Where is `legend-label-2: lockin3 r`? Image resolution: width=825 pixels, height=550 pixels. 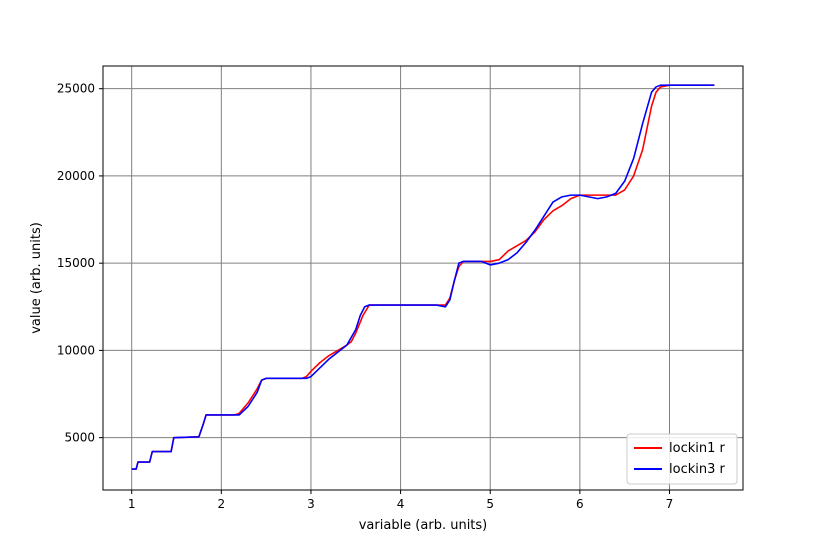
legend-label-2: lockin3 r is located at coordinates (697, 469).